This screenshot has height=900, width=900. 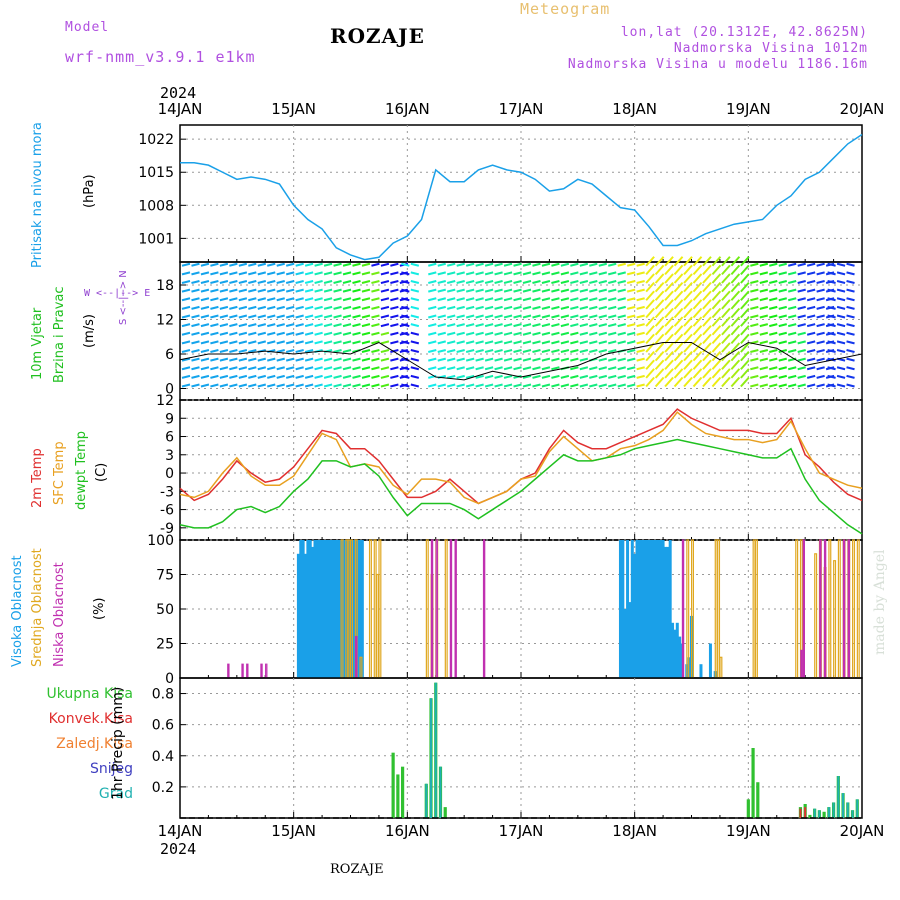 I want to click on wind-speed-line, so click(x=521, y=361).